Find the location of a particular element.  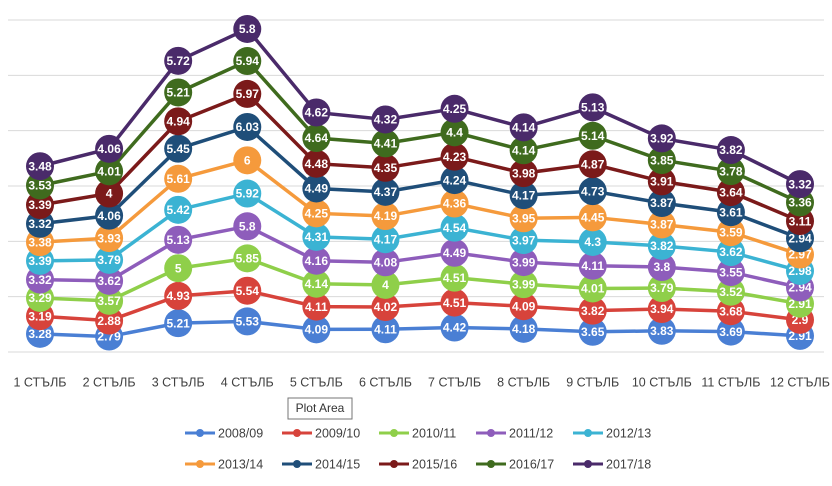

data-label: 3.61 is located at coordinates (731, 212).